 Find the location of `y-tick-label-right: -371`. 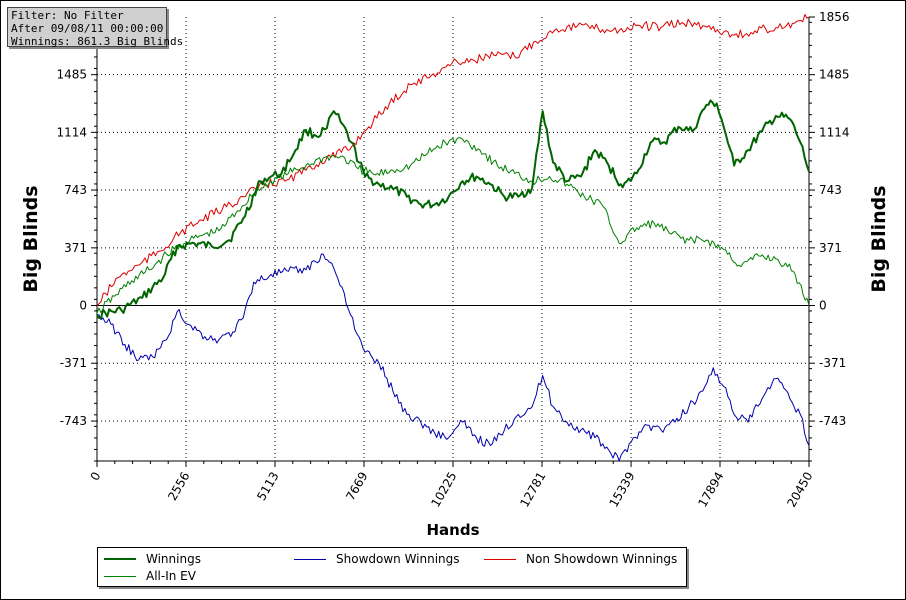

y-tick-label-right: -371 is located at coordinates (832, 363).